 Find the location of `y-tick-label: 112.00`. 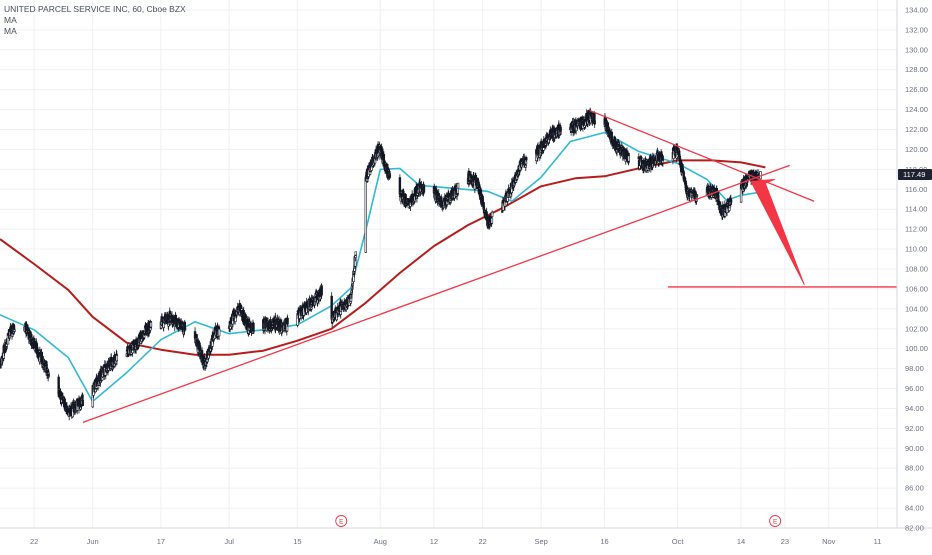

y-tick-label: 112.00 is located at coordinates (916, 229).